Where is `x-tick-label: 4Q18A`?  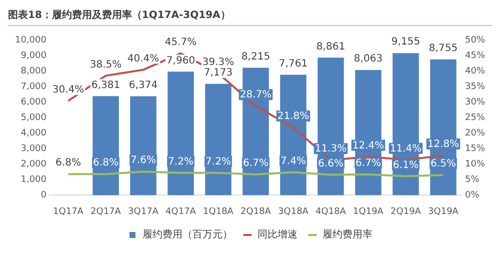 x-tick-label: 4Q18A is located at coordinates (331, 211).